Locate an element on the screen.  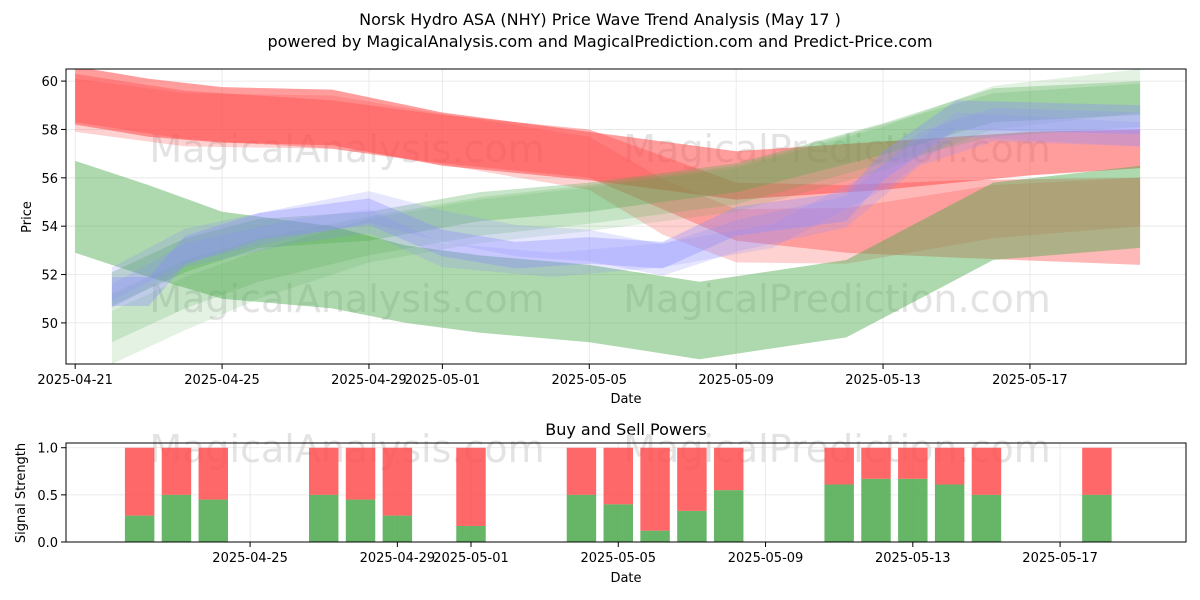
price-x-tick-label: 2025-05-09 is located at coordinates (736, 380).